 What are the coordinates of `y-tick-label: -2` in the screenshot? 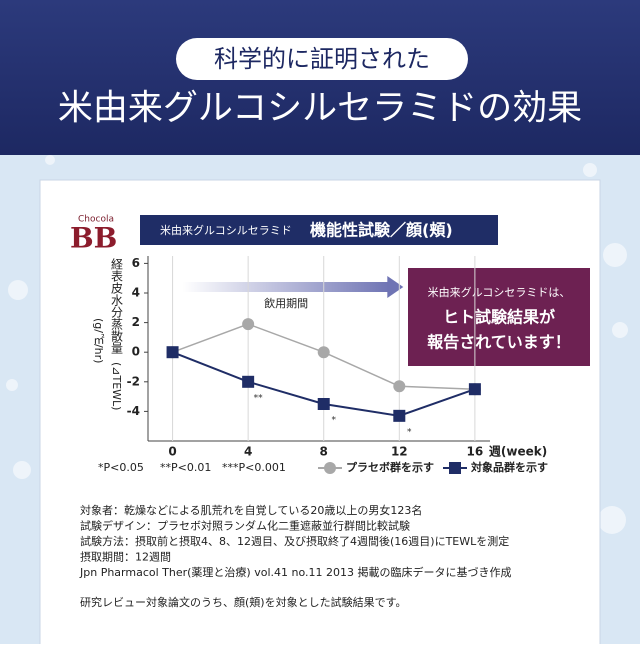 It's located at (133, 381).